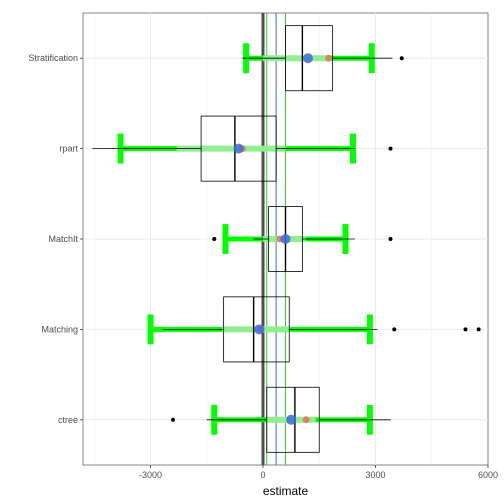 The width and height of the screenshot is (504, 504). What do you see at coordinates (375, 475) in the screenshot?
I see `x-tick-label: 3000` at bounding box center [375, 475].